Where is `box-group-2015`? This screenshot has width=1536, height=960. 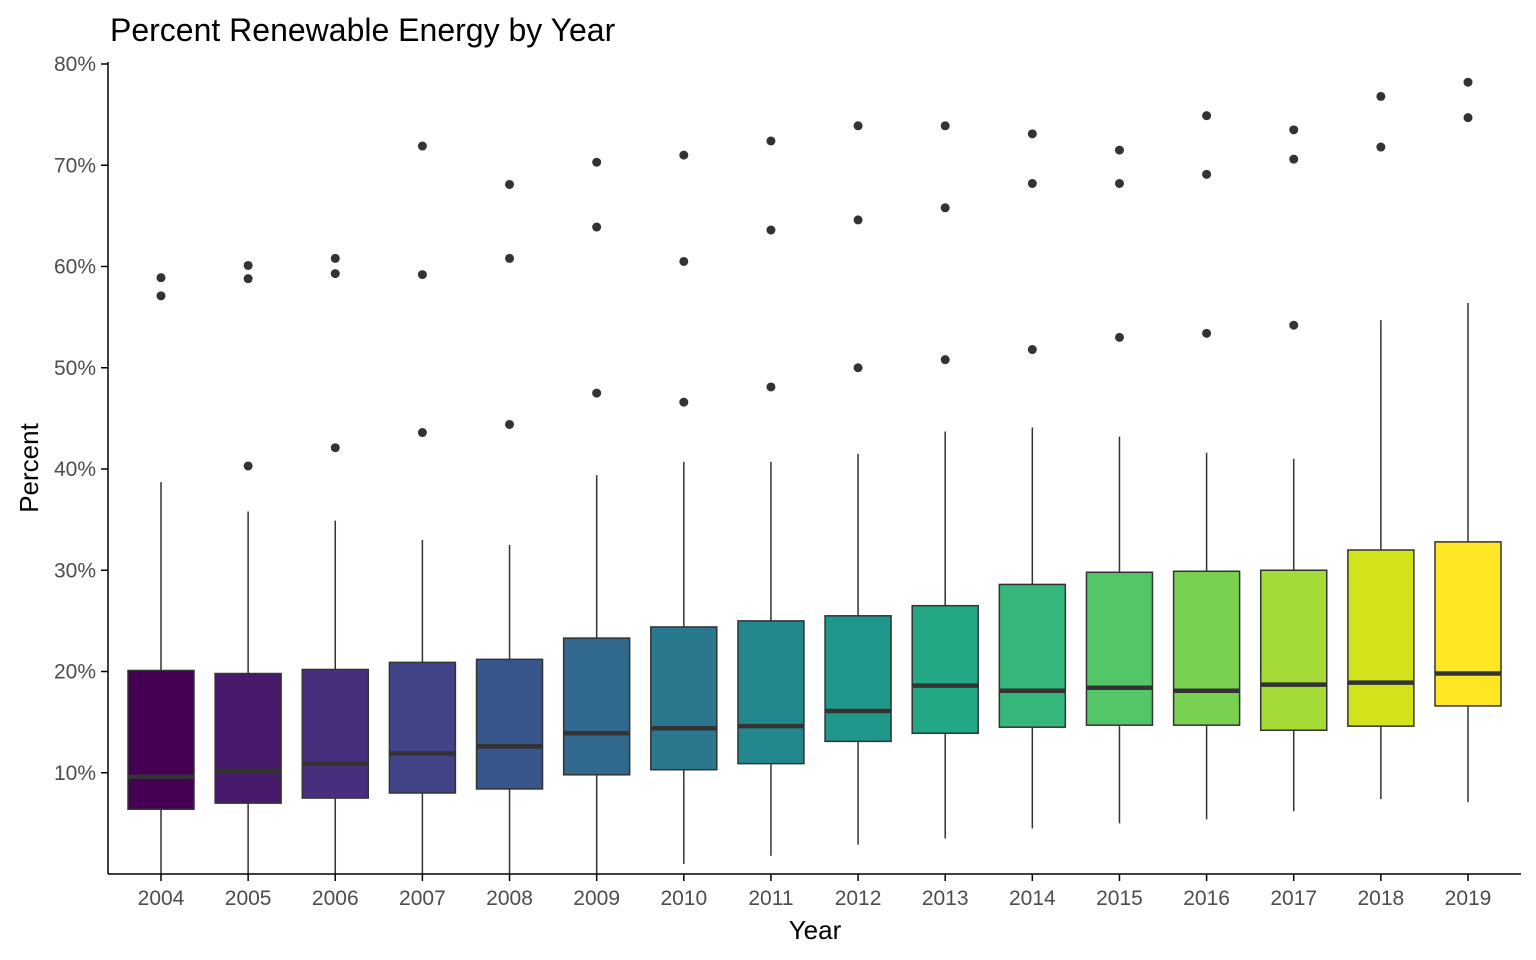
box-group-2015 is located at coordinates (1119, 484).